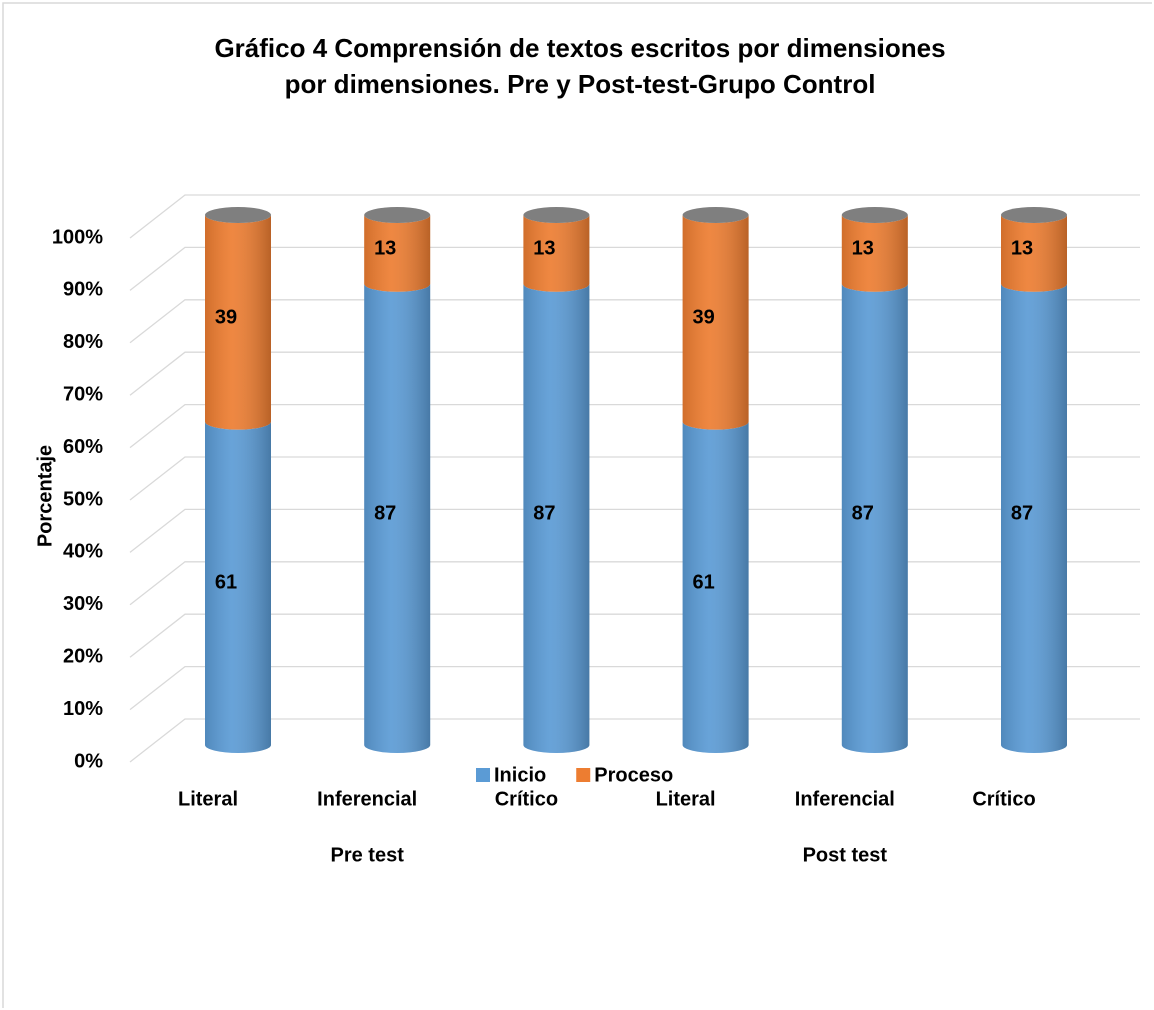  What do you see at coordinates (88, 761) in the screenshot?
I see `y-tick-label: 0%` at bounding box center [88, 761].